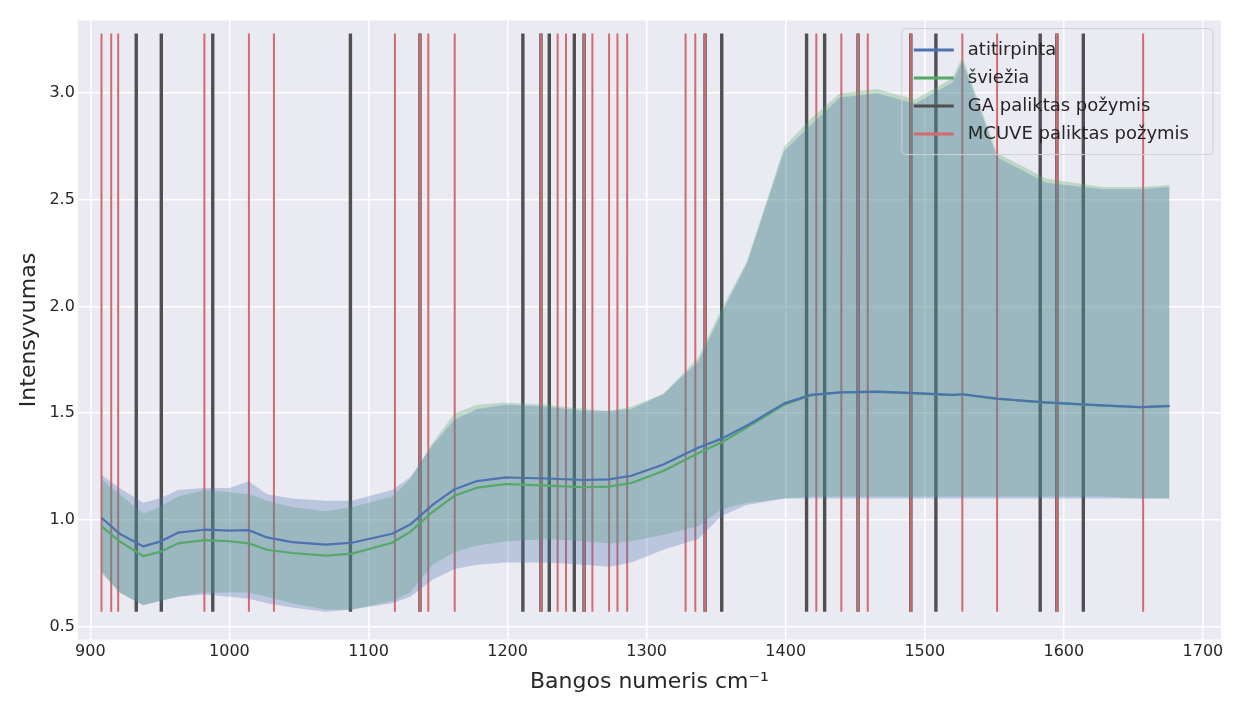 The image size is (1243, 715). What do you see at coordinates (507, 651) in the screenshot?
I see `x-tick-label: 1200` at bounding box center [507, 651].